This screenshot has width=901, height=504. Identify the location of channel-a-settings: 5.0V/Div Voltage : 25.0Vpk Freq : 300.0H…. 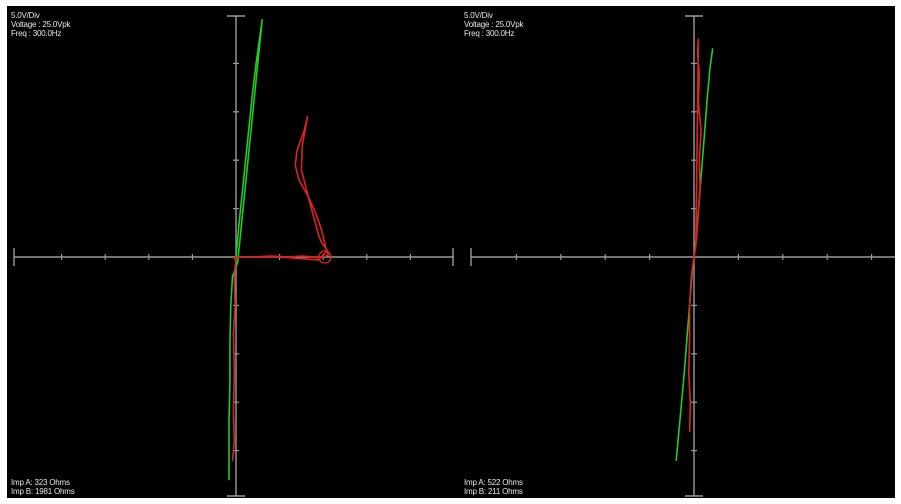
(41, 24).